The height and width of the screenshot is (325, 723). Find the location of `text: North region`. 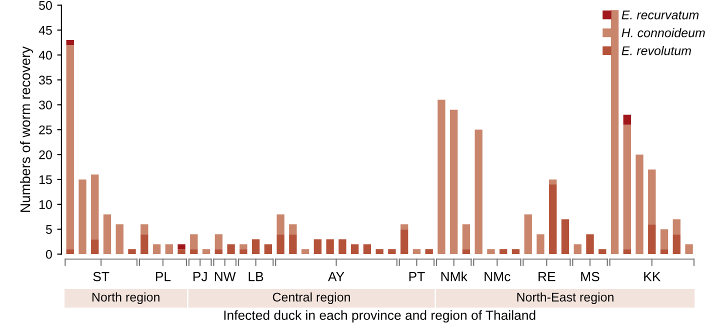

text: North region is located at coordinates (126, 298).